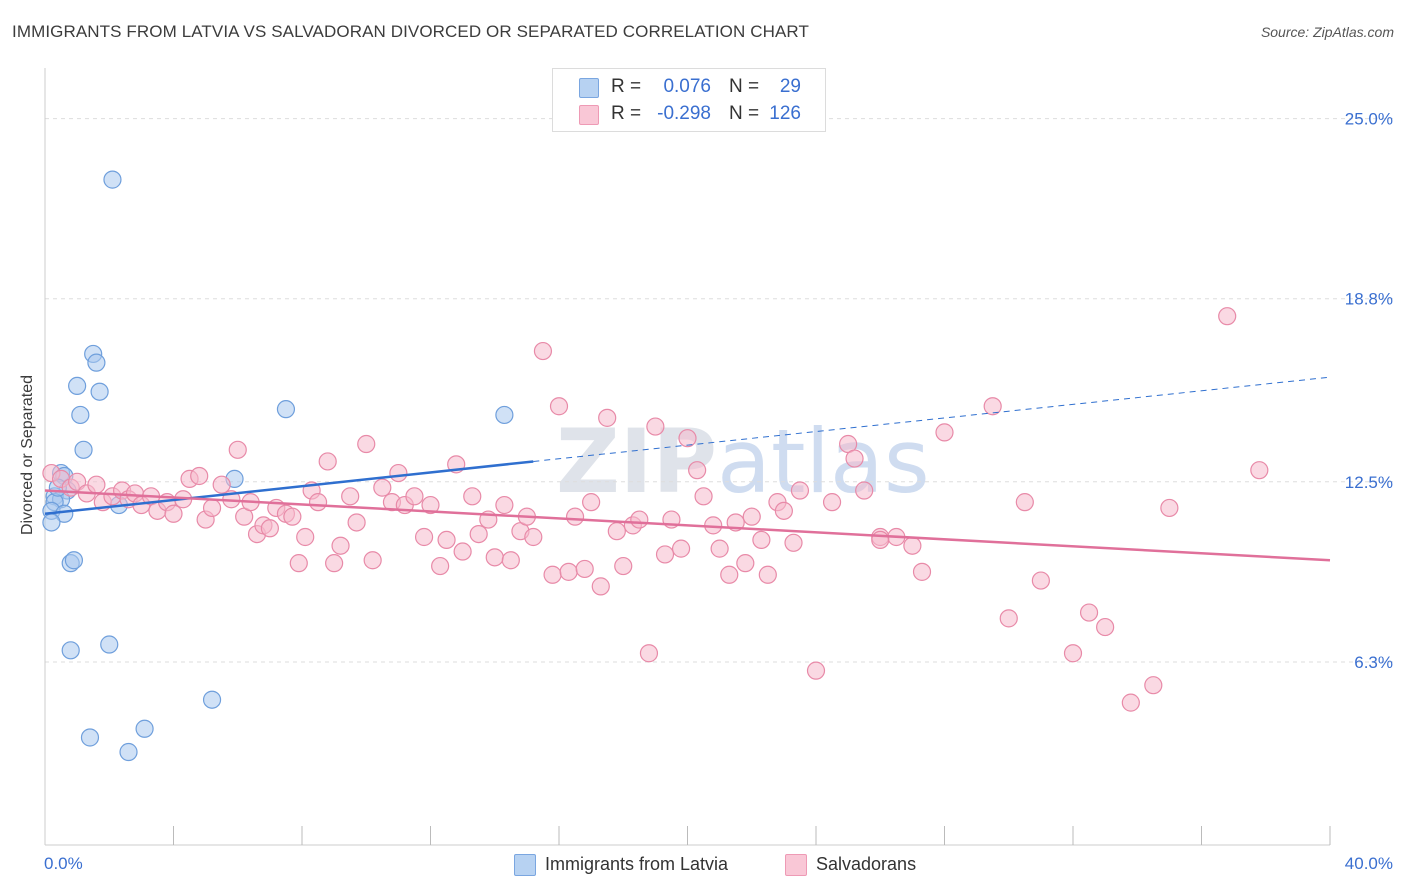 The image size is (1406, 892). What do you see at coordinates (743, 461) in the screenshot?
I see `watermark: ZIPatlas` at bounding box center [743, 461].